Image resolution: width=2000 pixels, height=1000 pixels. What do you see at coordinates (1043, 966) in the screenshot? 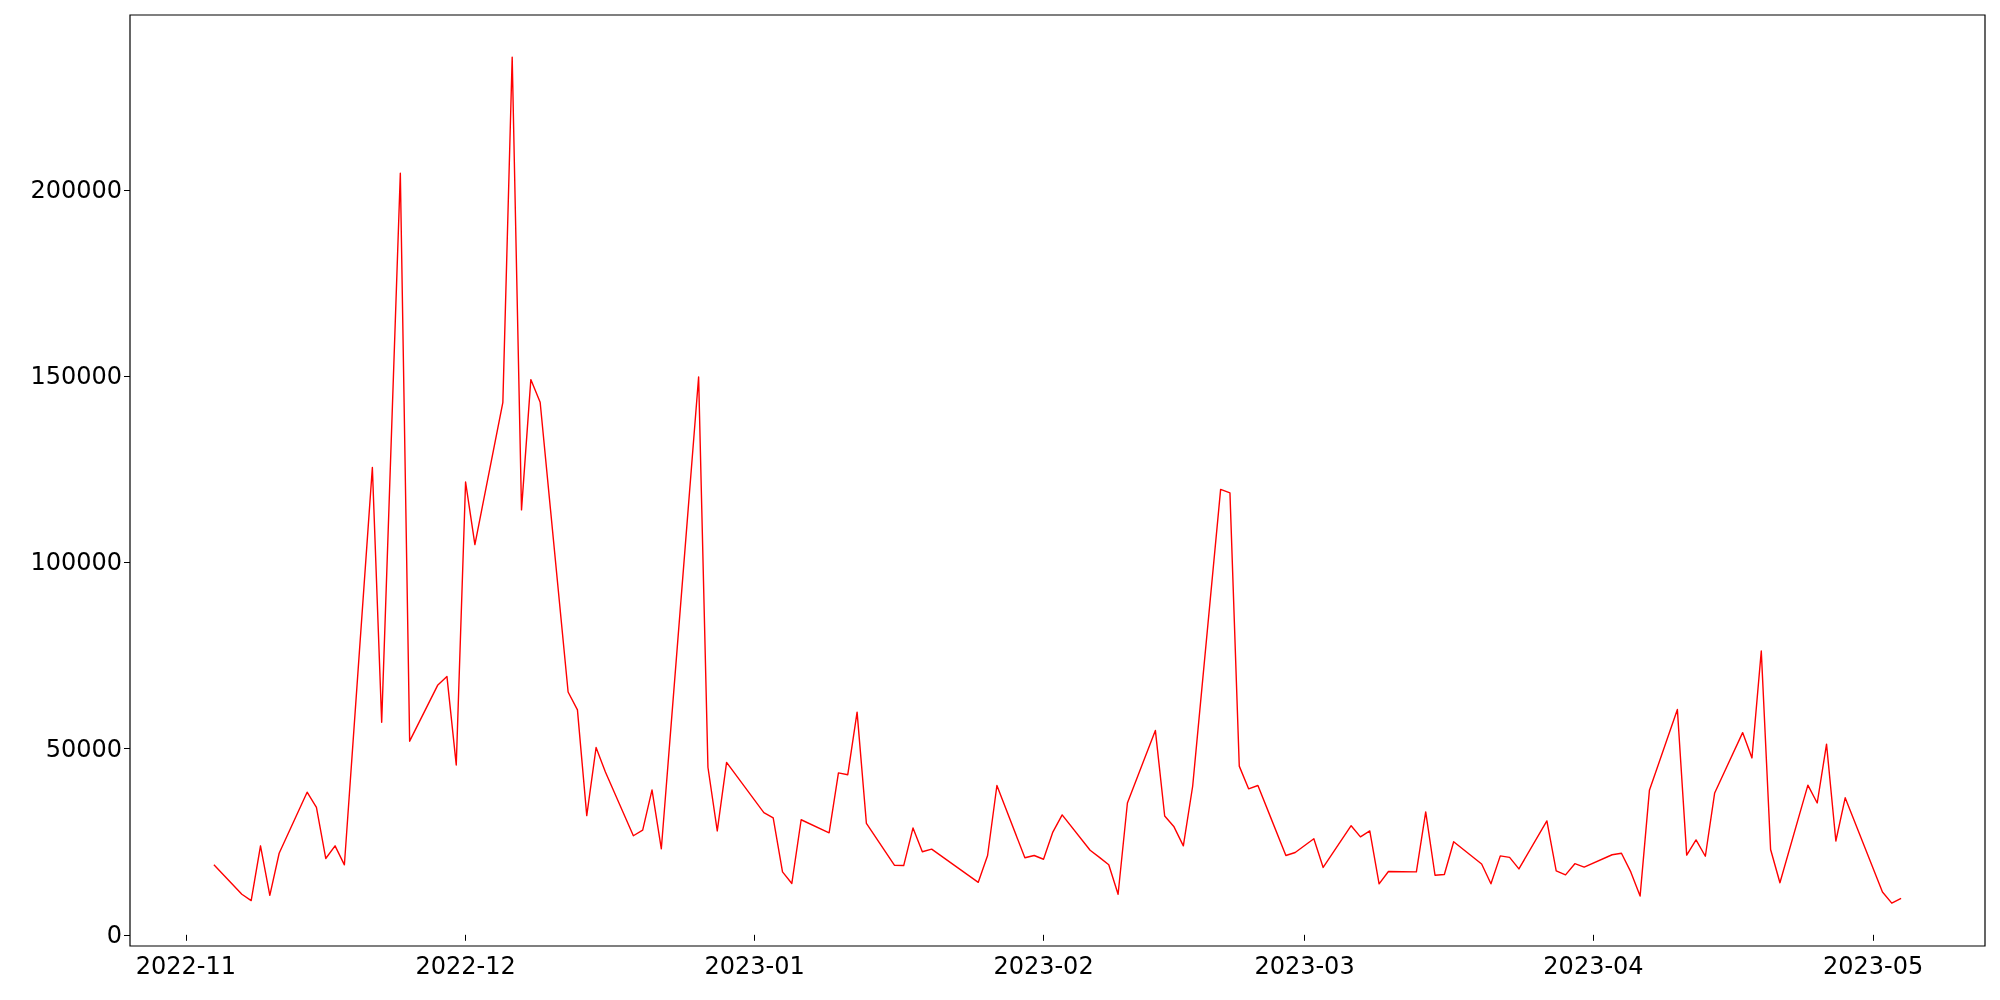
I see `x-tick-label: 2023-02` at bounding box center [1043, 966].